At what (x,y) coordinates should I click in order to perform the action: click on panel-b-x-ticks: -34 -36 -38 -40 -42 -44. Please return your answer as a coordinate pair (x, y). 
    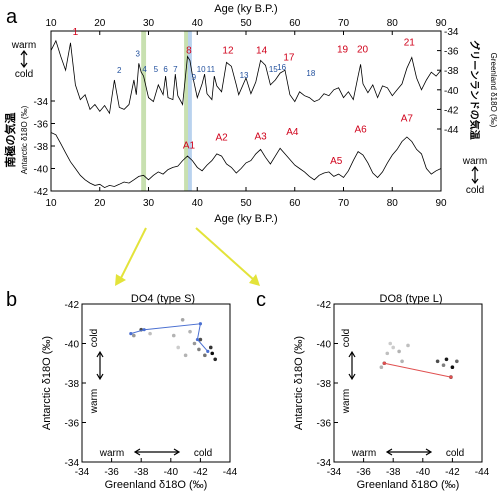
    Looking at the image, I should click on (156, 468).